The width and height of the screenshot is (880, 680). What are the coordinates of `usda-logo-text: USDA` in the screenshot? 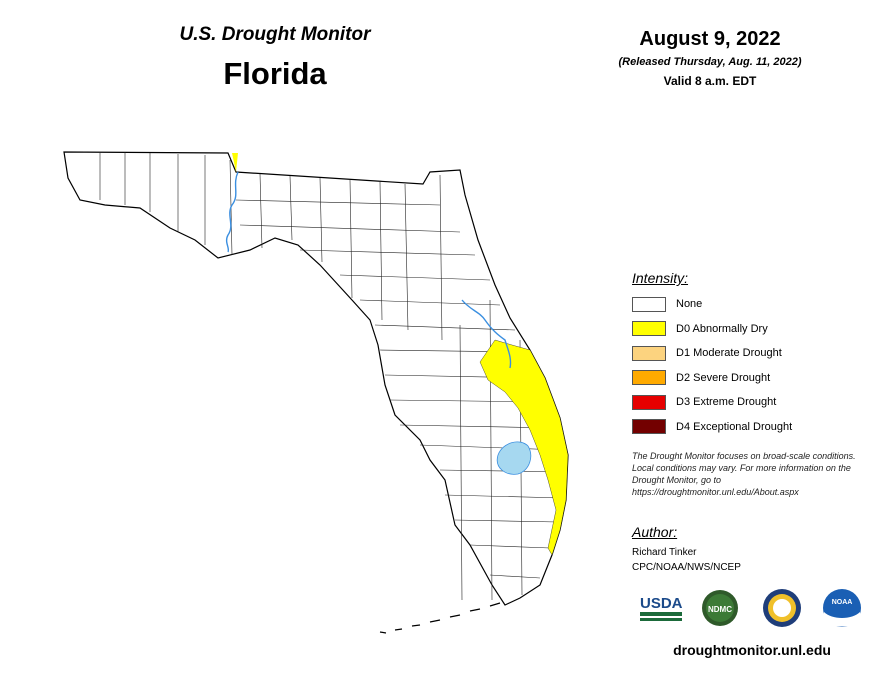 It's located at (661, 603).